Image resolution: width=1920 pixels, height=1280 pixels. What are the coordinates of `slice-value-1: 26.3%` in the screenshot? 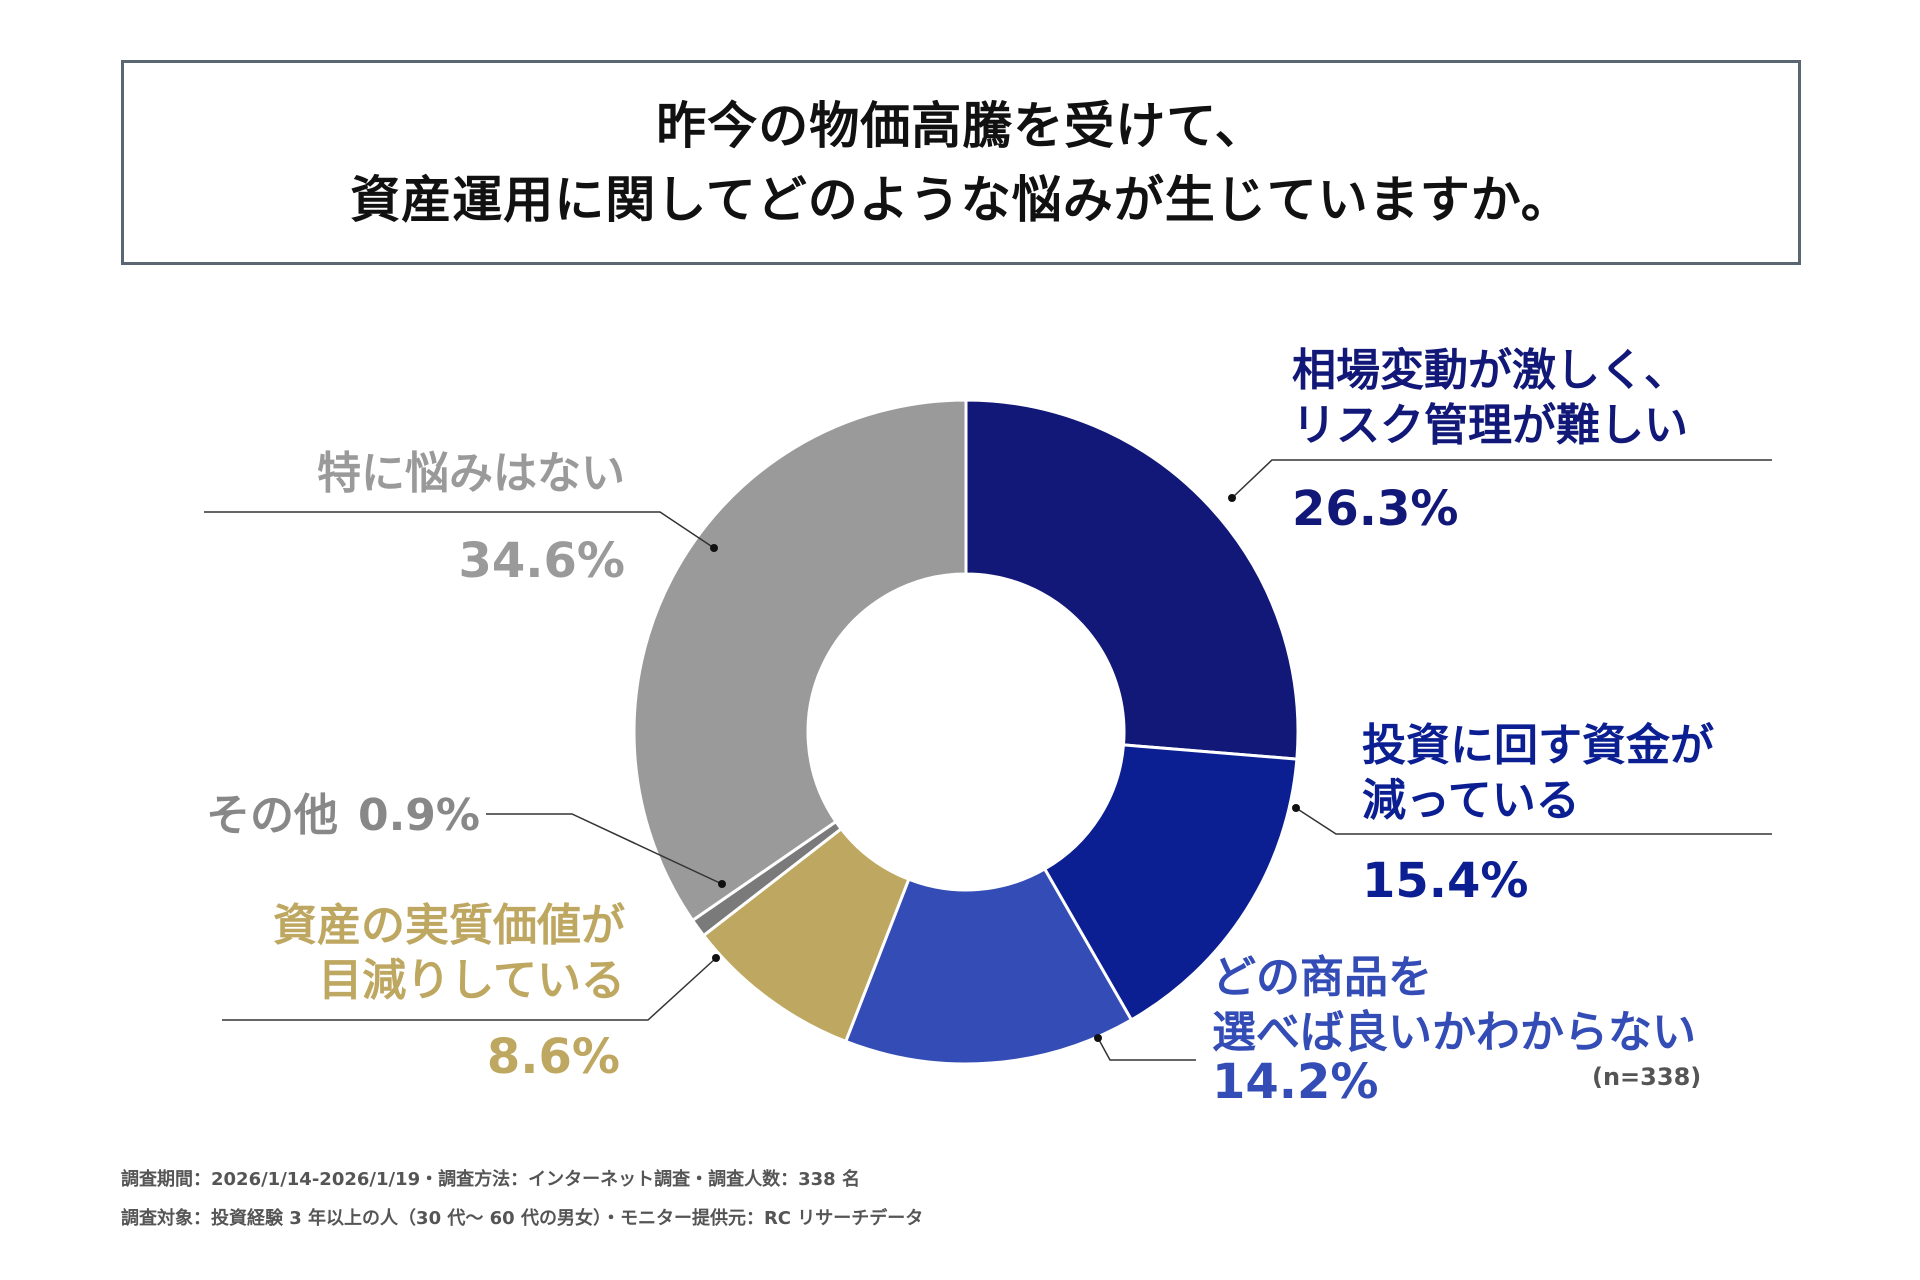 It's located at (1375, 509).